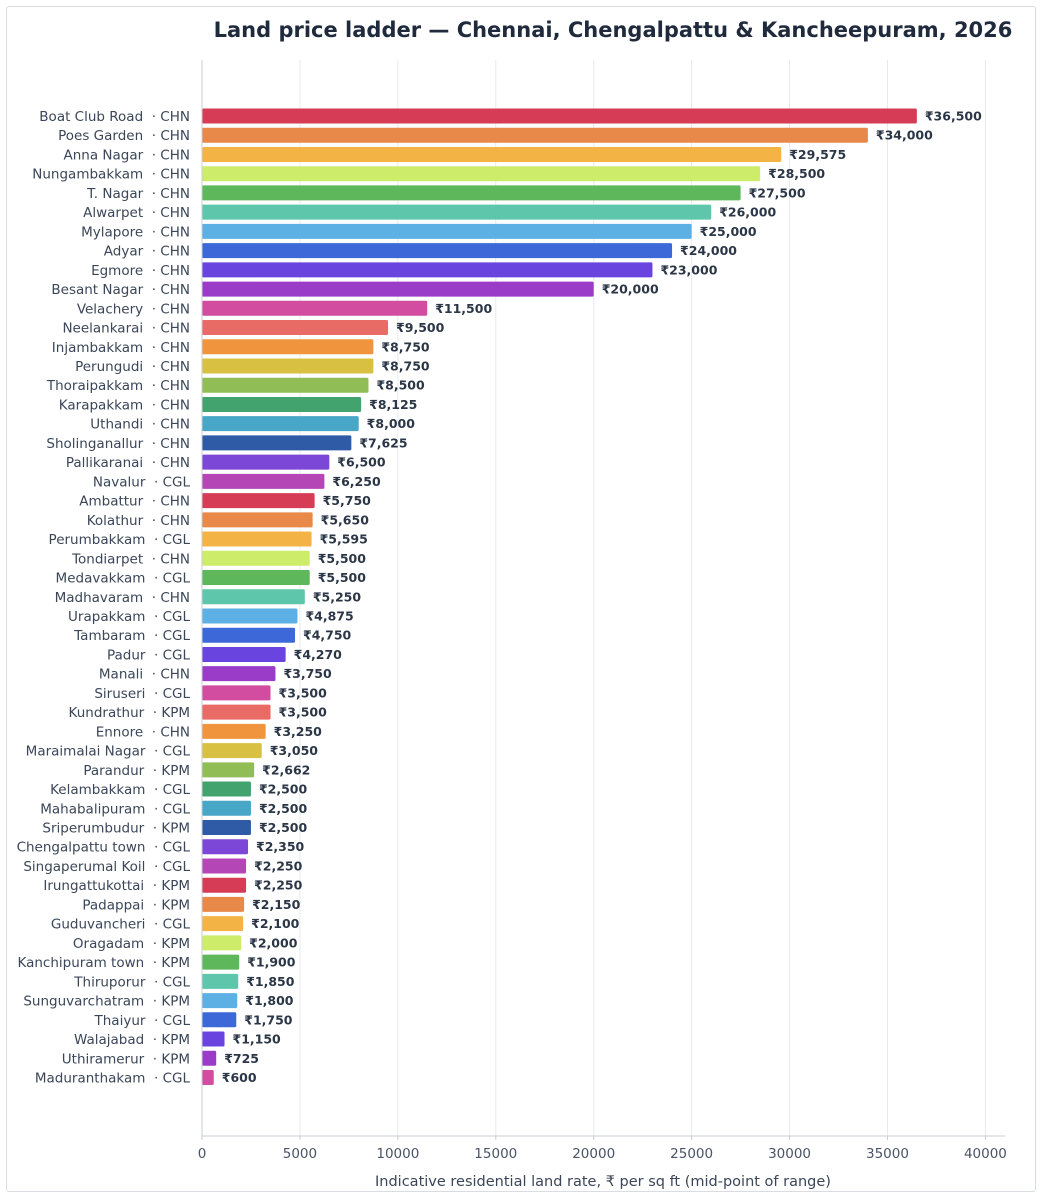 Image resolution: width=1044 pixels, height=1200 pixels. What do you see at coordinates (985, 1154) in the screenshot?
I see `x-tick-label: 40000` at bounding box center [985, 1154].